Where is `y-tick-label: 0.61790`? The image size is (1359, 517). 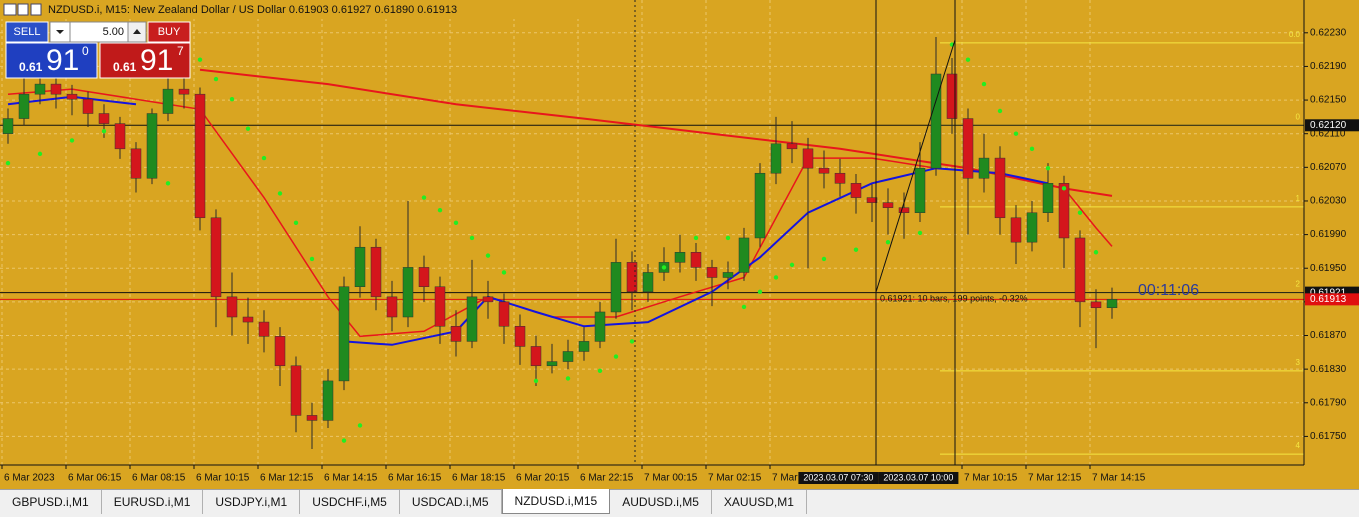
y-tick-label: 0.61790 is located at coordinates (1328, 402).